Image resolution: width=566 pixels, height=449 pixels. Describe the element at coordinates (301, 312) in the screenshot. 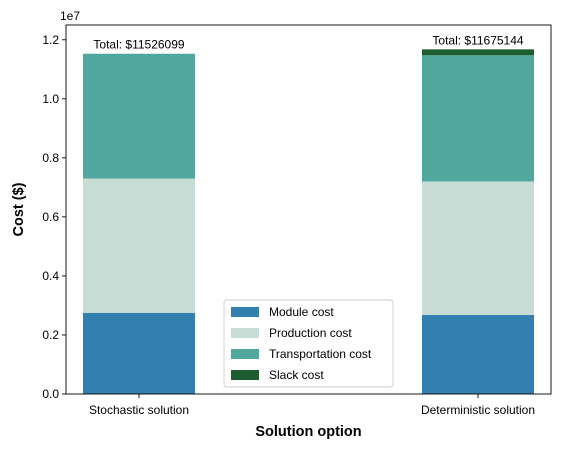

I see `legend-label-module-cost: Module cost` at that location.